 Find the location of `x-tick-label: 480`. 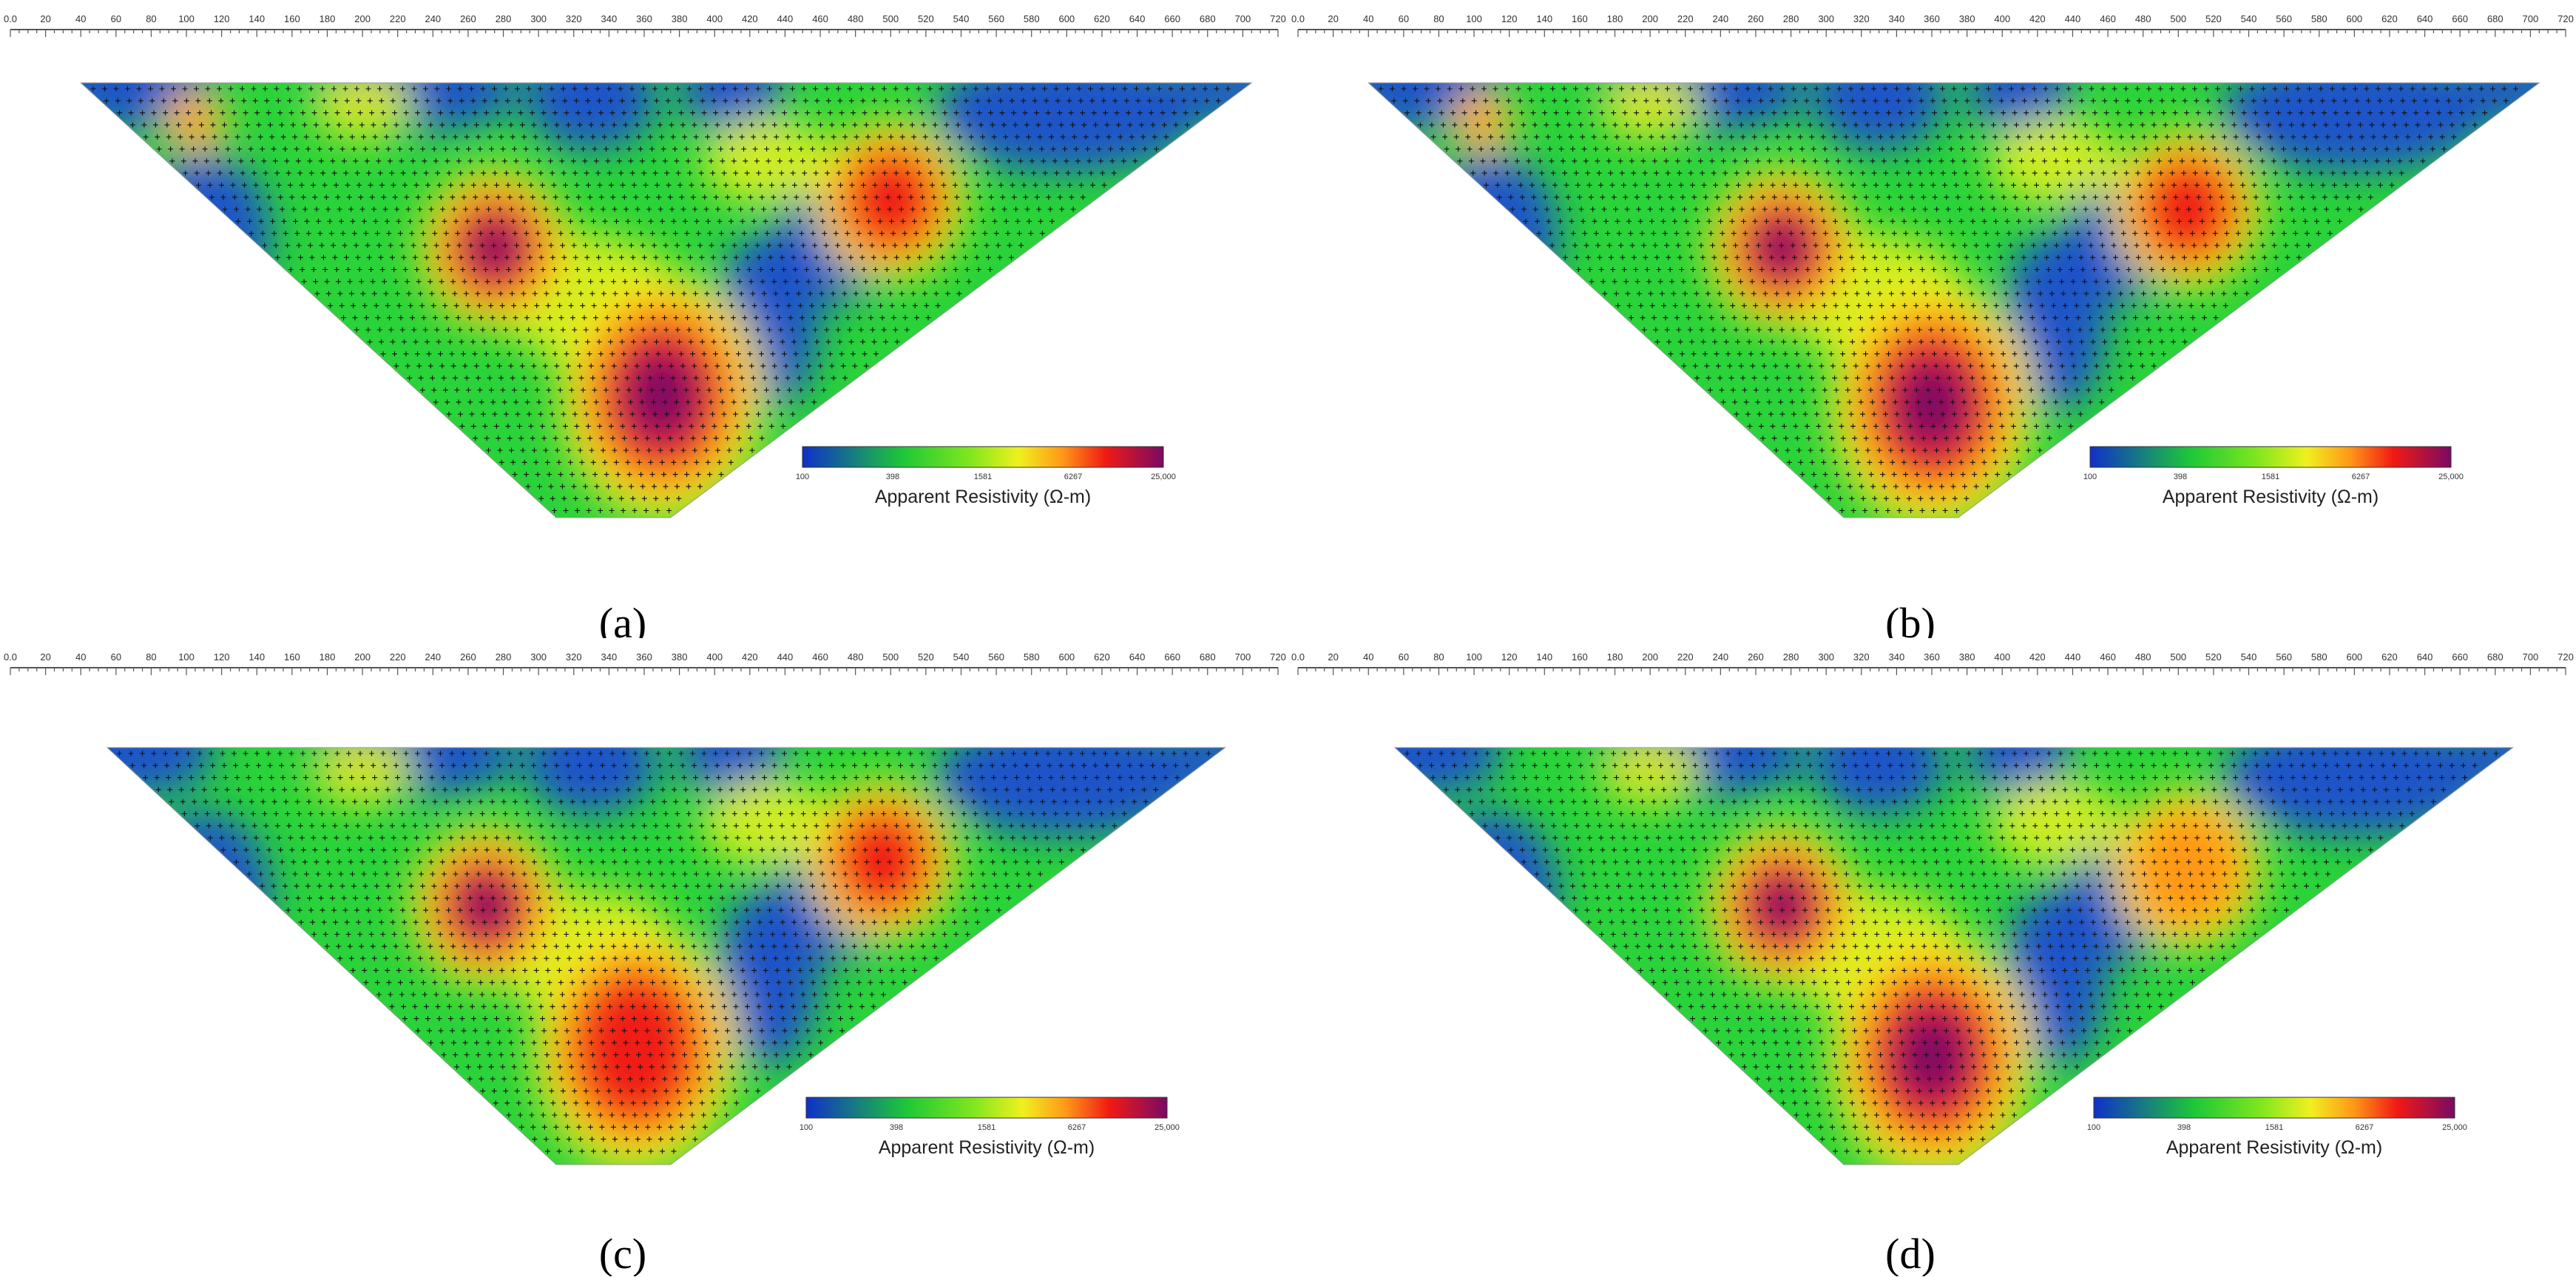

x-tick-label: 480 is located at coordinates (2143, 18).